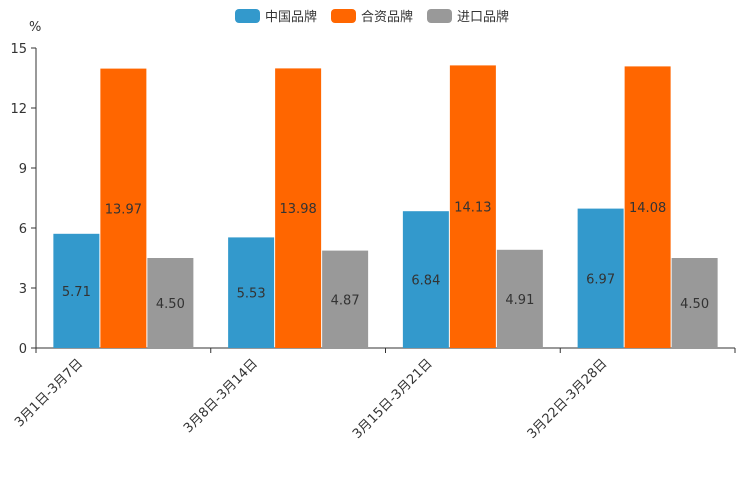  I want to click on y-tick-label: 15, so click(18, 49).